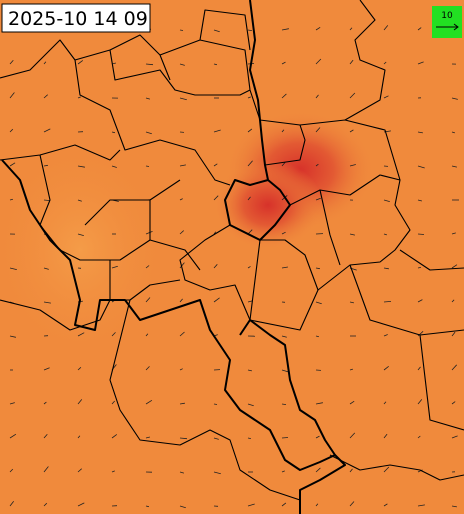  What do you see at coordinates (447, 22) in the screenshot?
I see `legend-box` at bounding box center [447, 22].